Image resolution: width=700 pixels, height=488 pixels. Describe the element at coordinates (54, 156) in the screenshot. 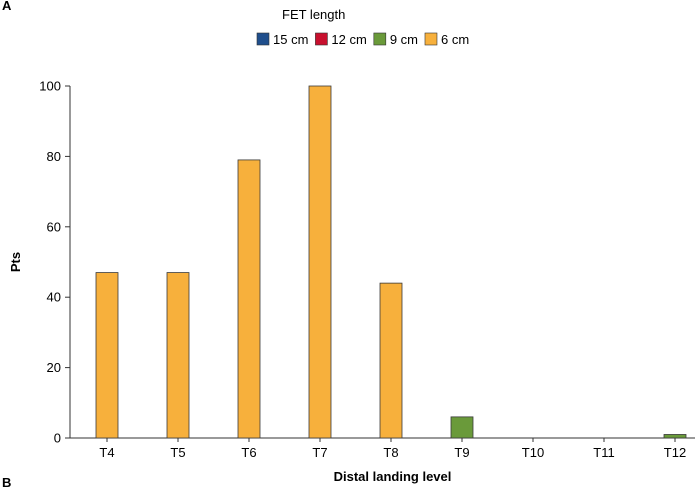

I see `y-tick-label: 80` at that location.